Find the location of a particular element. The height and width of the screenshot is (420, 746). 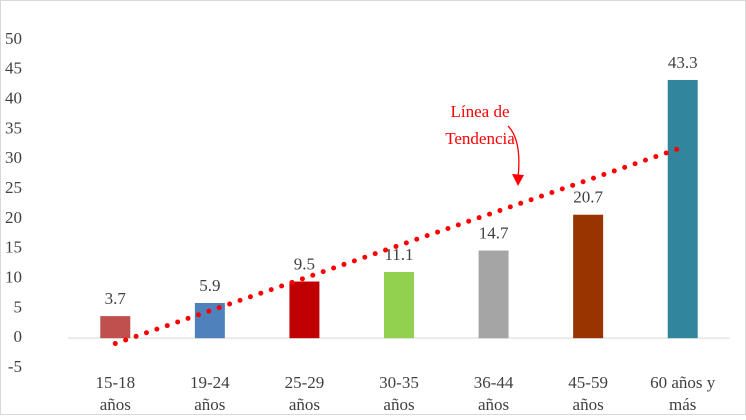

x-tick-label: 25-29 is located at coordinates (305, 382).